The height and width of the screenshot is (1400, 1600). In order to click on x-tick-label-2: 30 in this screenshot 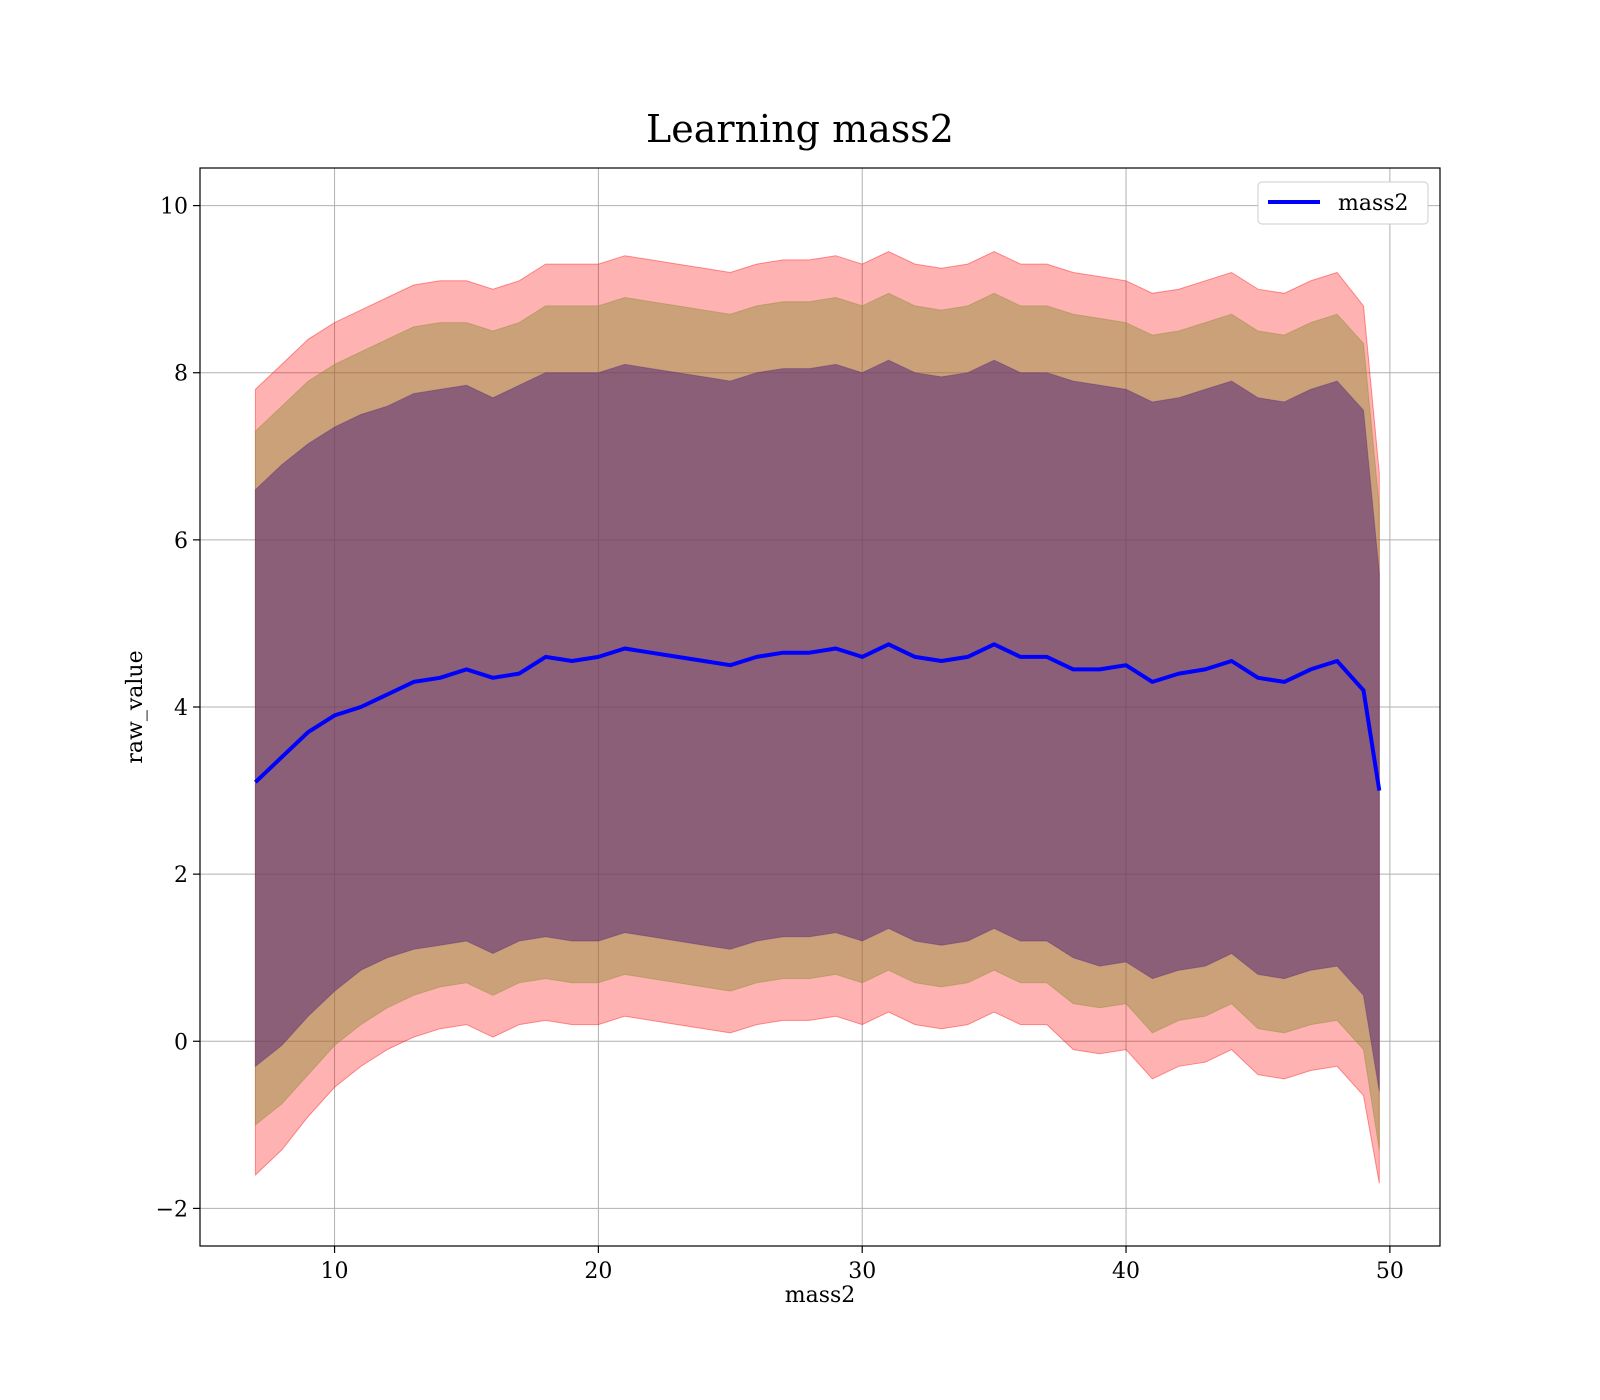, I will do `click(862, 1271)`.